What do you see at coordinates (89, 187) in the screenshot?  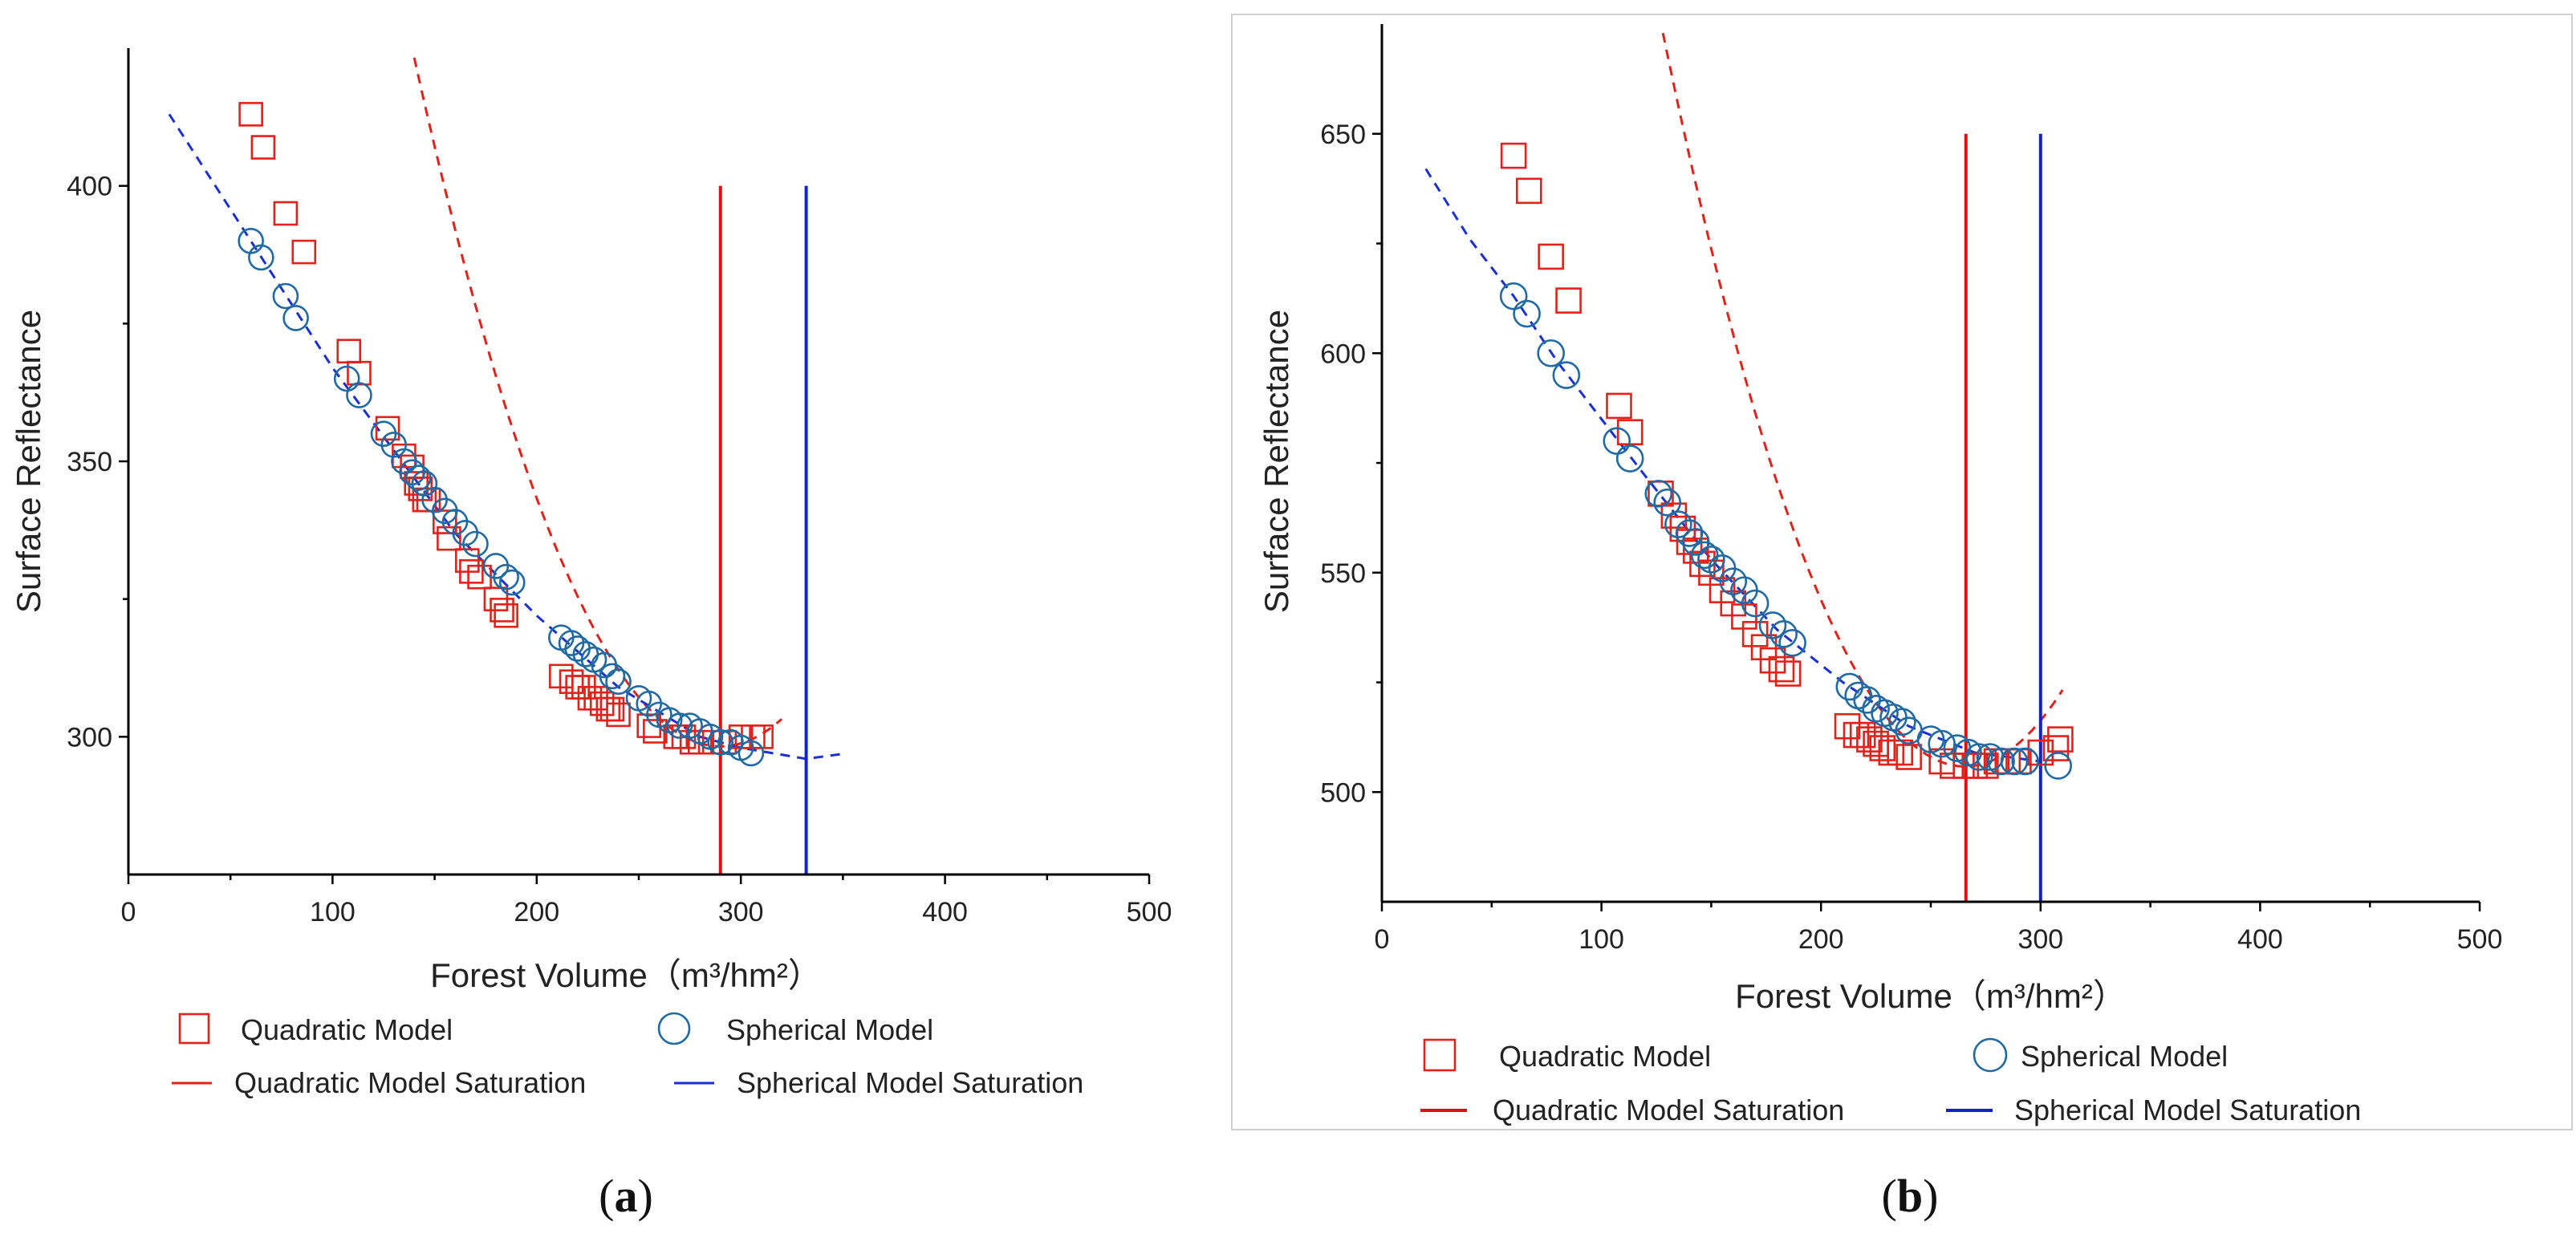 I see `y-tick-label: 400` at bounding box center [89, 187].